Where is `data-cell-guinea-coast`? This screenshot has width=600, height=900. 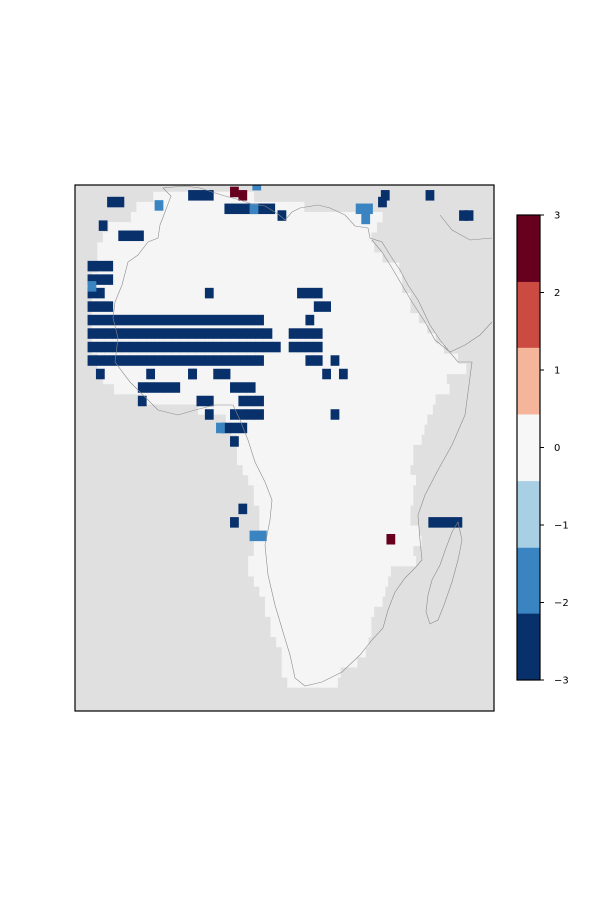
data-cell-guinea-coast is located at coordinates (142, 401).